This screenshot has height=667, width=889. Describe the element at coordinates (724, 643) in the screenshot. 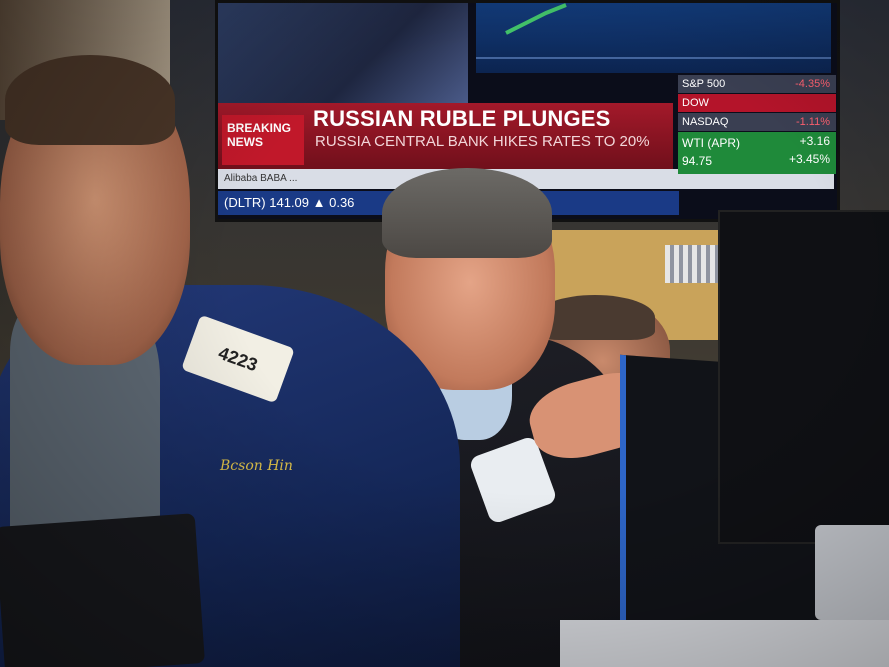

I see `desk-surface` at that location.